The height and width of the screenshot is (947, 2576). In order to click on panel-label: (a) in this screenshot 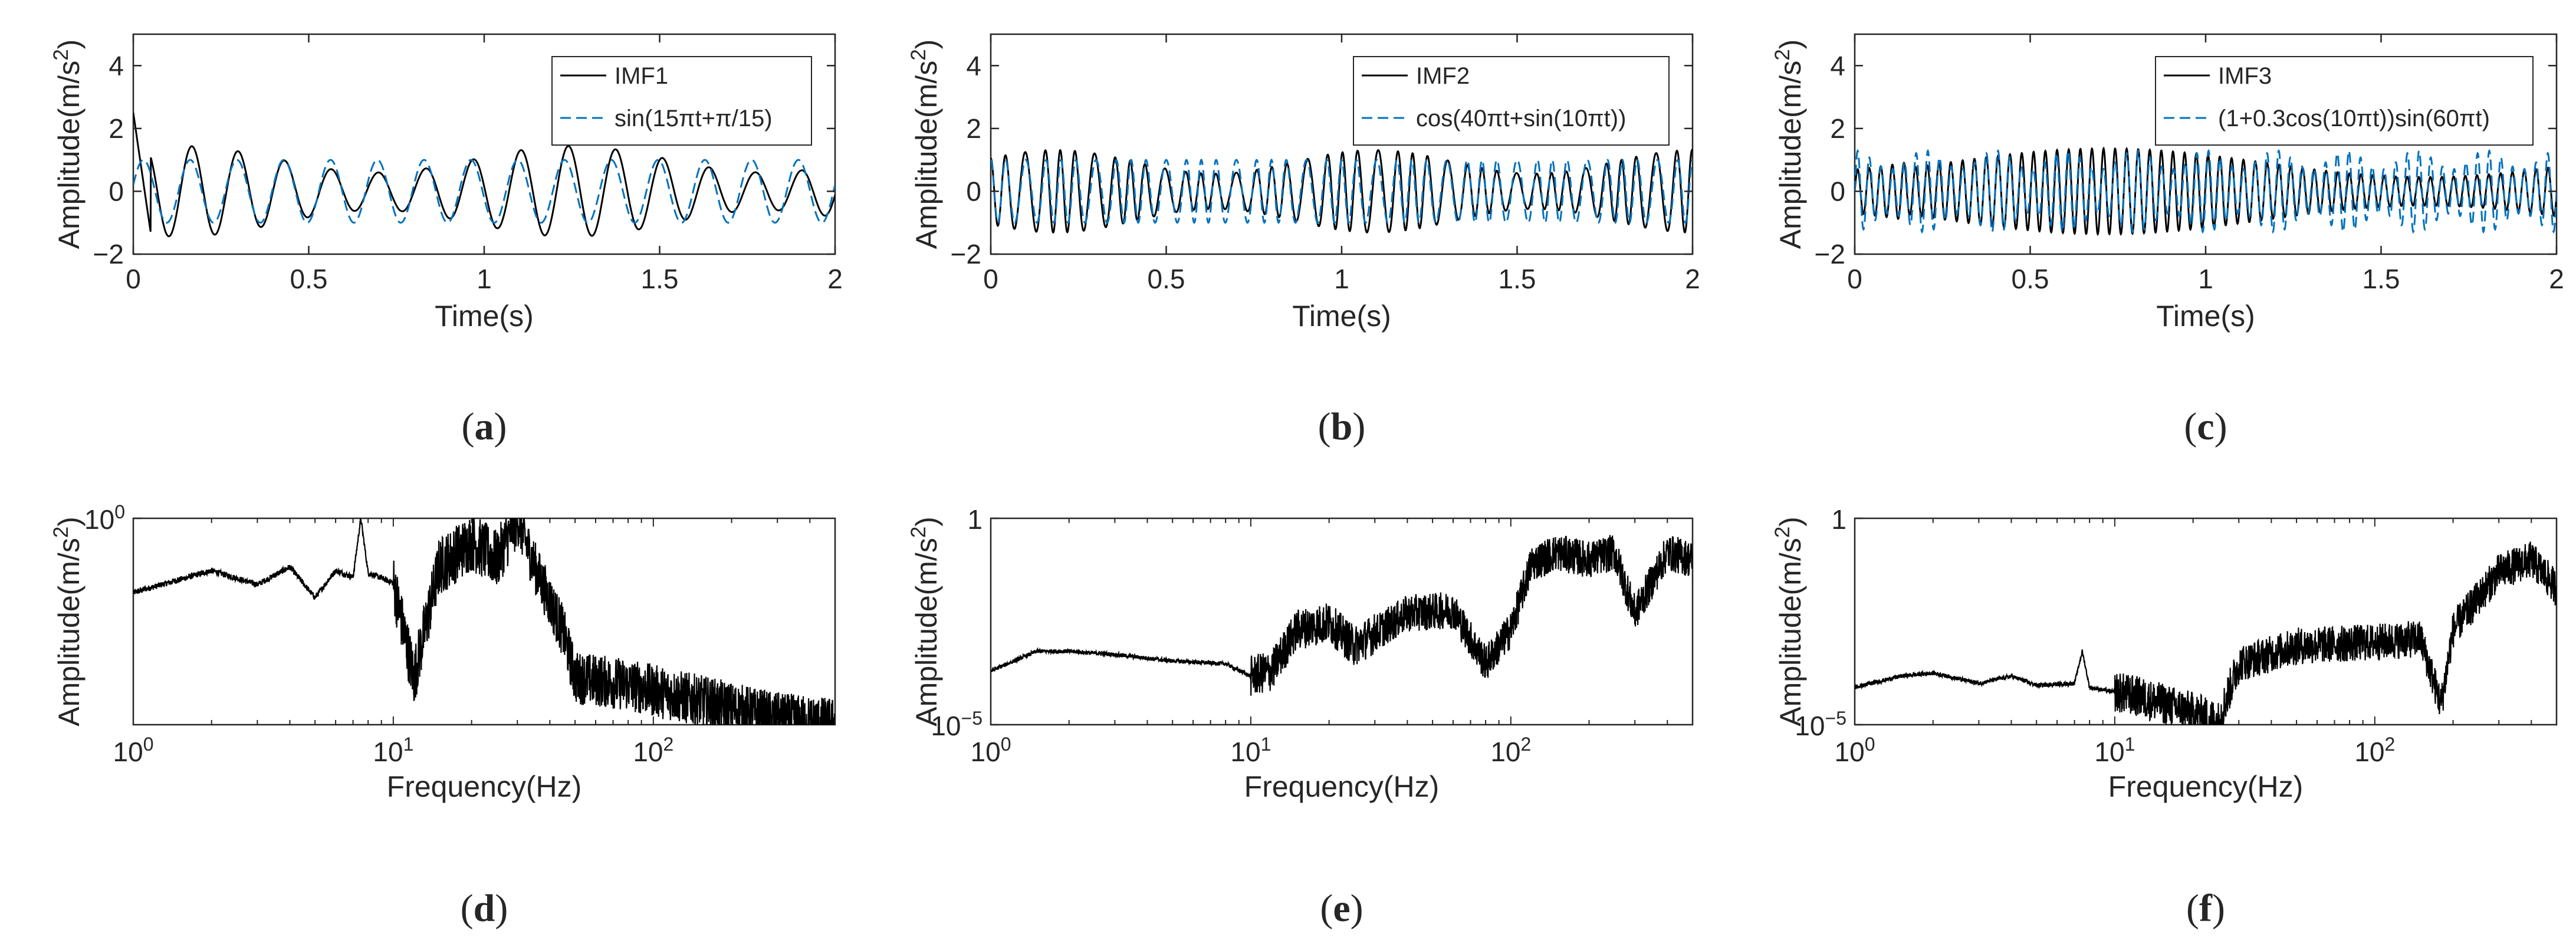, I will do `click(484, 427)`.